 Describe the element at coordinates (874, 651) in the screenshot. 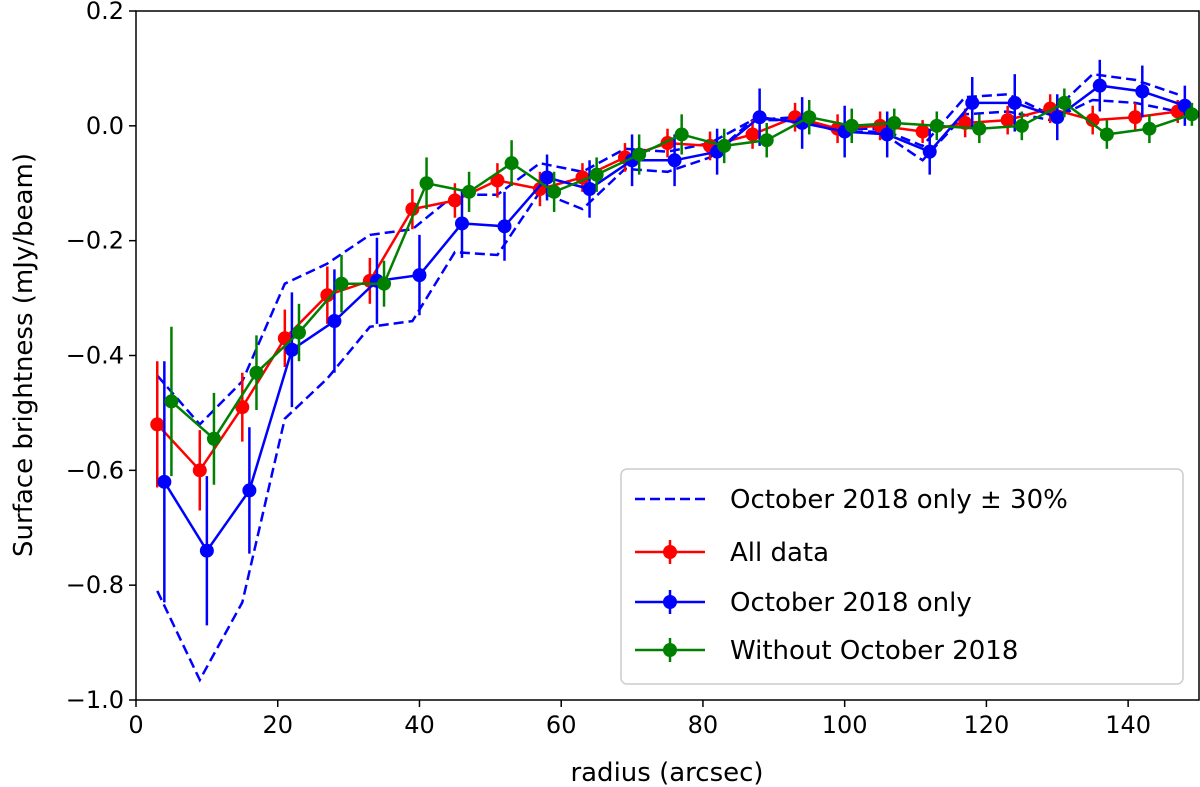

I see `legend-label-without-october-2018: Without October 2018` at that location.